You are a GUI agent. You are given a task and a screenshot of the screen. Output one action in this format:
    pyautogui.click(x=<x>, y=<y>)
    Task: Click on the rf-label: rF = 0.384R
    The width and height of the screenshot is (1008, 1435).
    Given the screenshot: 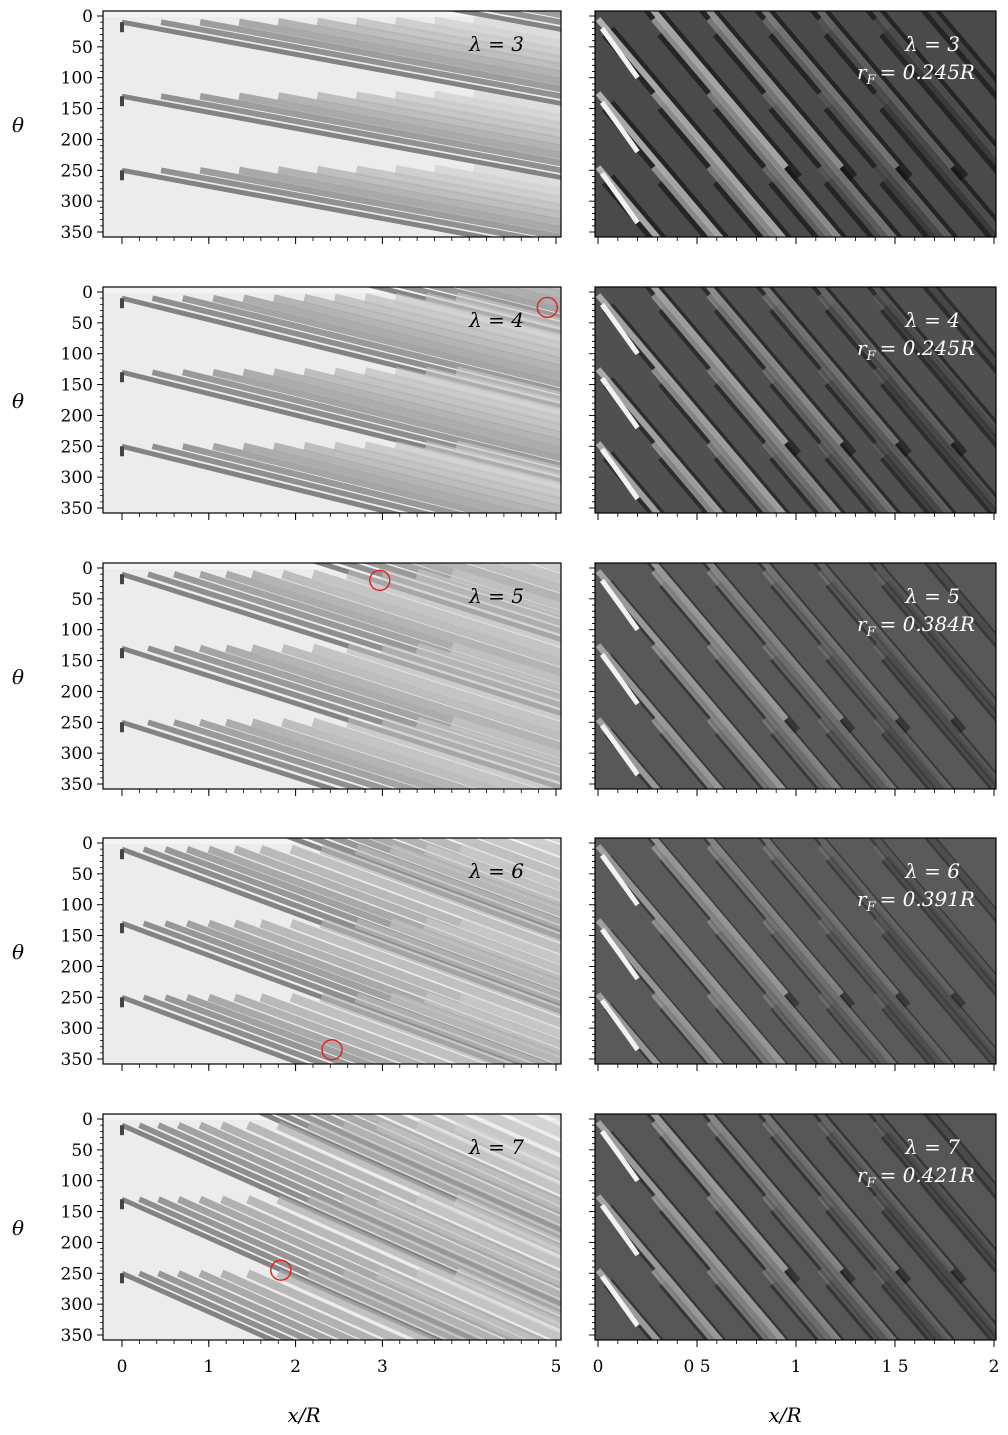 What is the action you would take?
    pyautogui.click(x=916, y=626)
    